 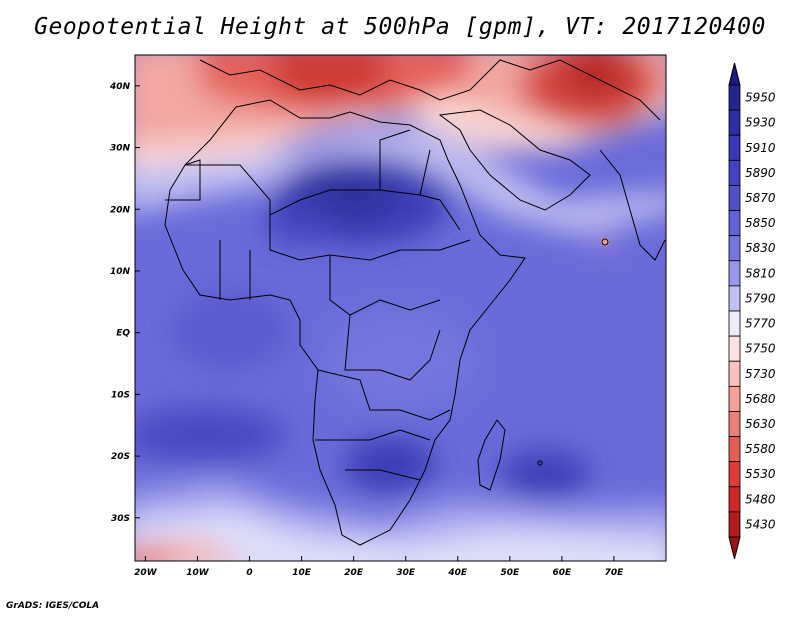 I want to click on longitude-axis: 20W 10W 0 10E 20E 30E 40E 50E 60E 70E, so click(x=379, y=567).